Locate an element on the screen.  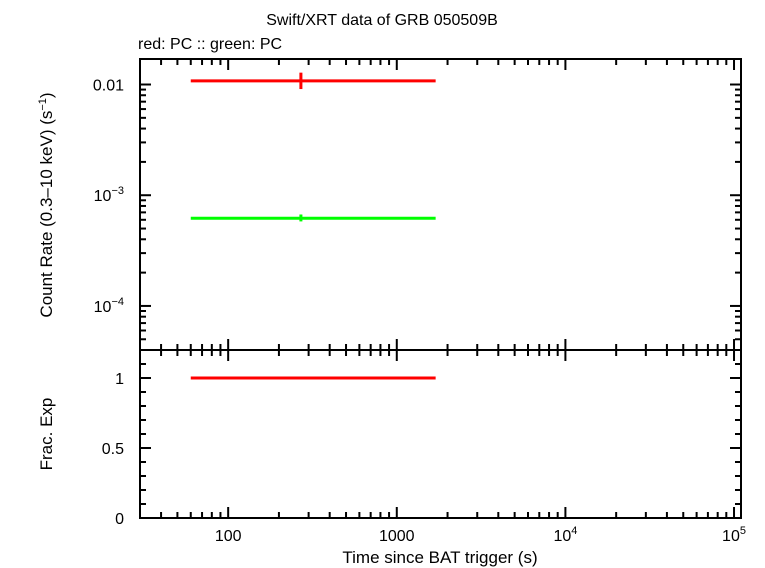
exposure-y-axis-label: Frac. Exp is located at coordinates (46, 434).